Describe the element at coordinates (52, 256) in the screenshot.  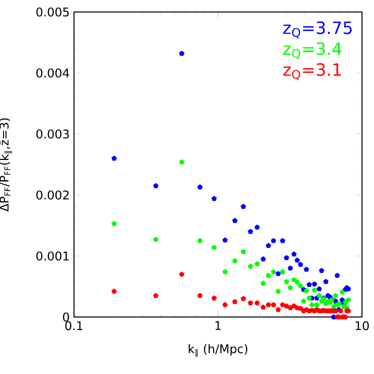
I see `y-tick-label: 0.001` at that location.